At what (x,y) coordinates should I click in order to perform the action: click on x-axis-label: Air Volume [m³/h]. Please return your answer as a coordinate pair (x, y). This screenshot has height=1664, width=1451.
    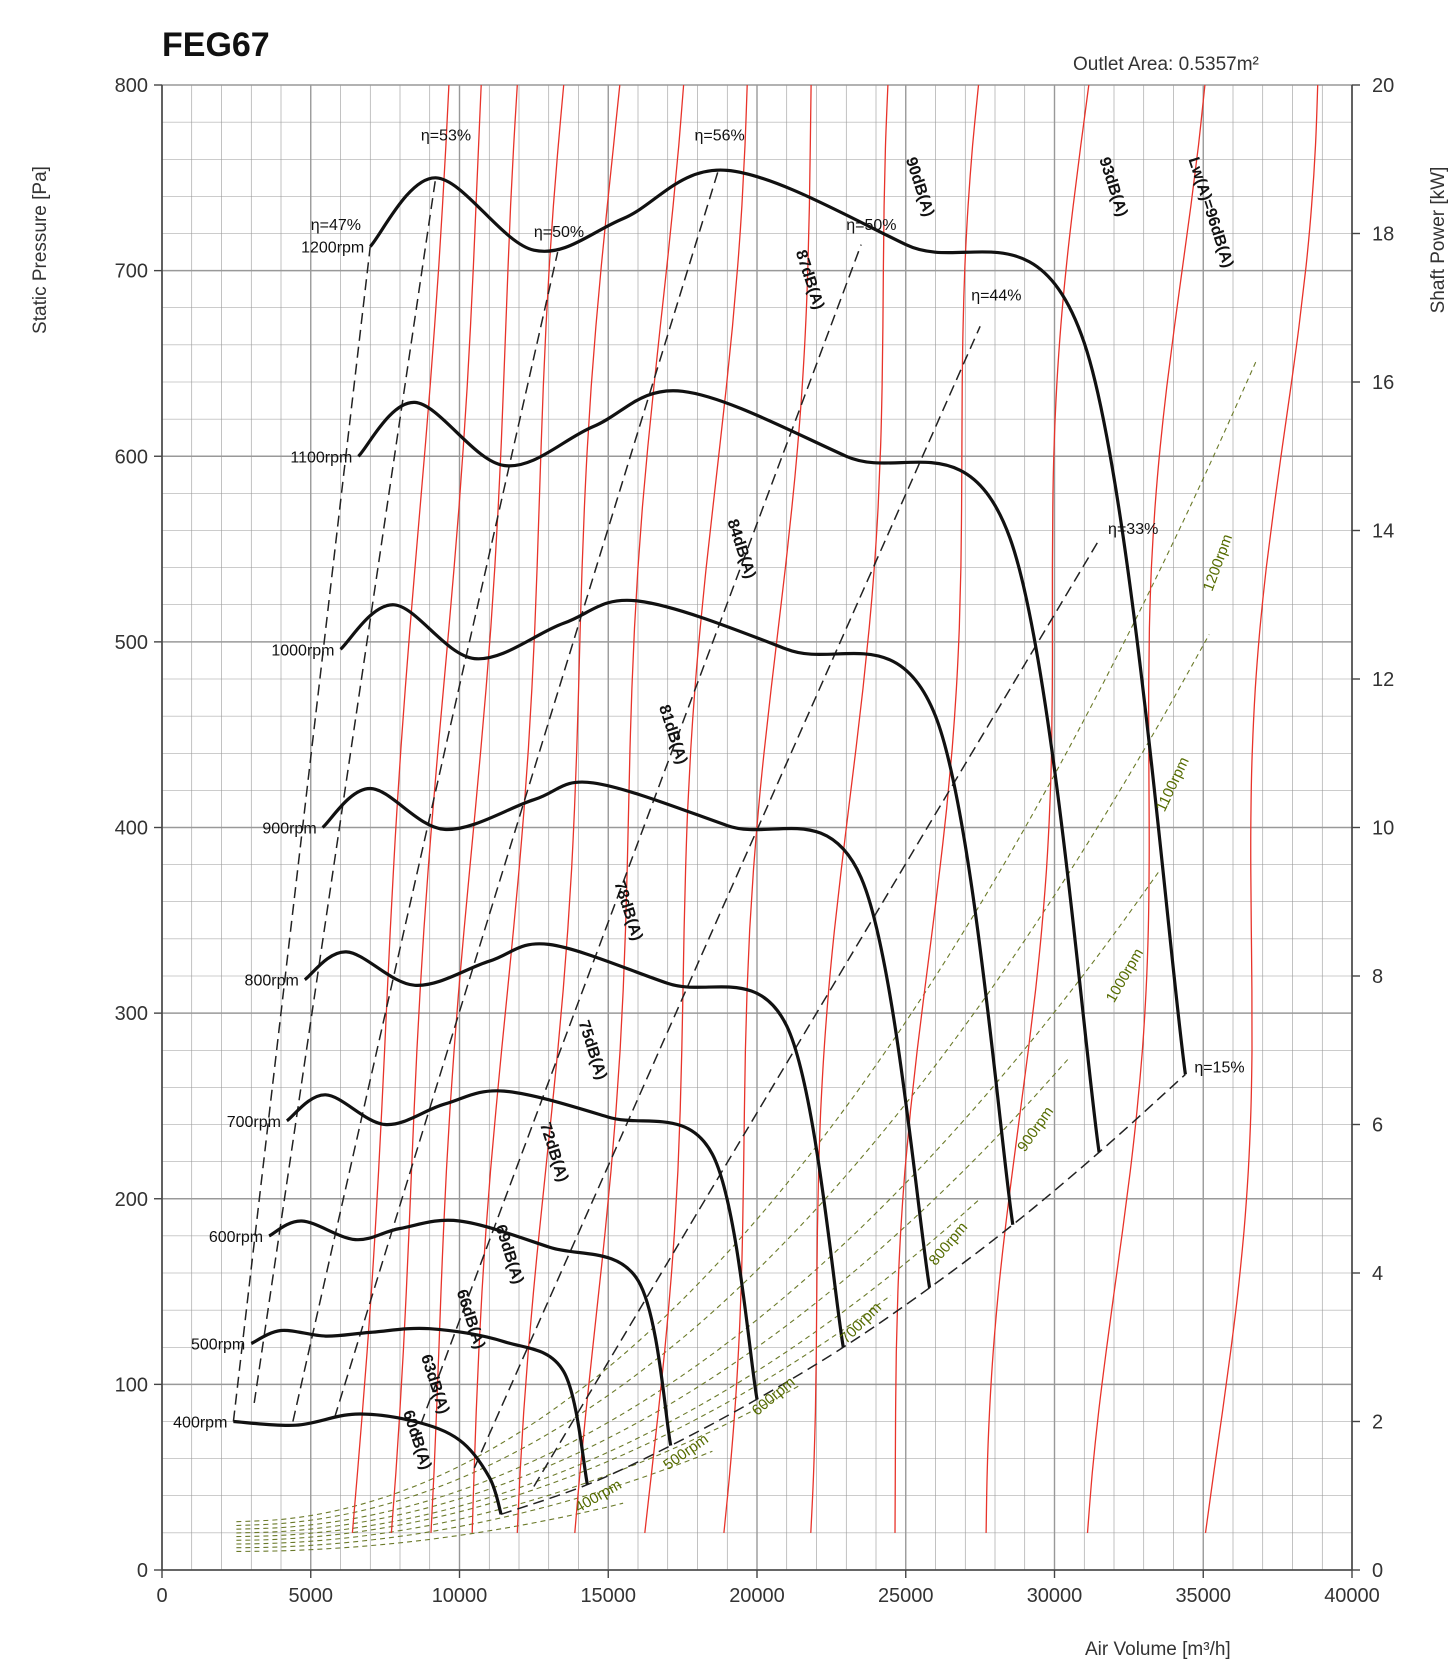
    Looking at the image, I should click on (1158, 1649).